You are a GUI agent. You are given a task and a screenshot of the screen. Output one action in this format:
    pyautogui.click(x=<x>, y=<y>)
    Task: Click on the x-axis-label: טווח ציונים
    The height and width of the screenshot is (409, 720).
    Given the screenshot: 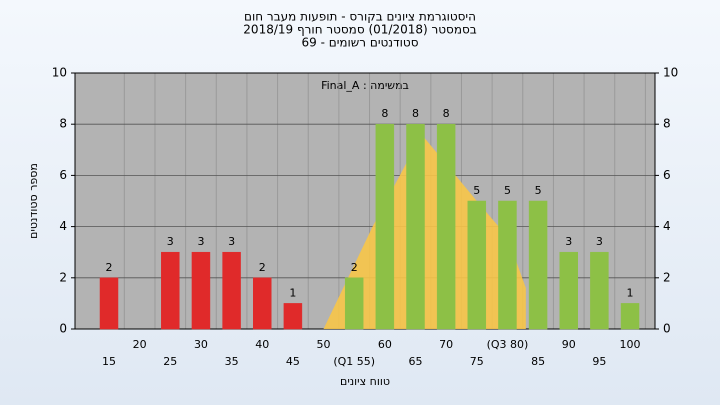 What is the action you would take?
    pyautogui.click(x=365, y=381)
    